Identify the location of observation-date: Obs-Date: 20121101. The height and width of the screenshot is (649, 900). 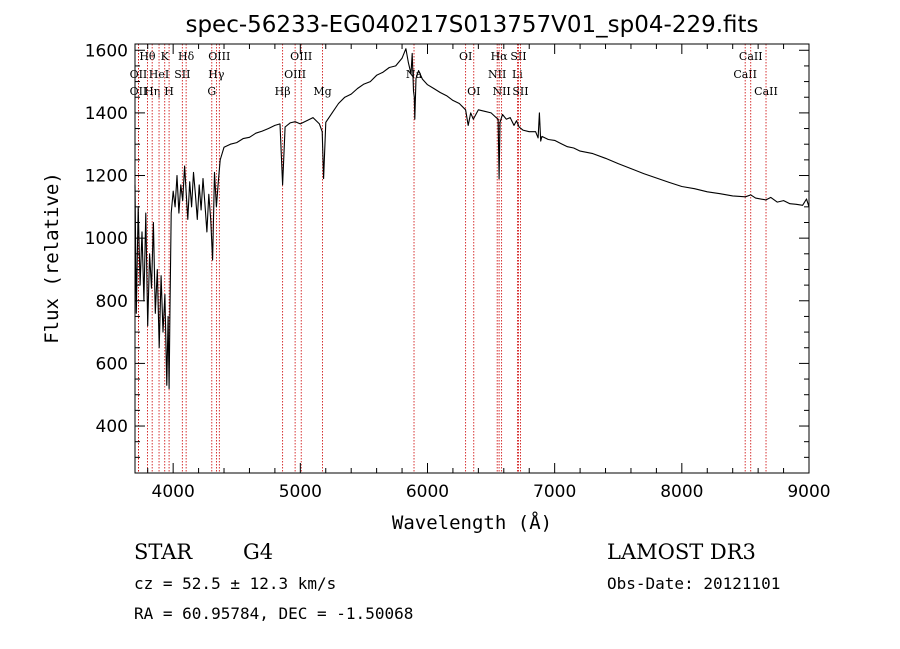
(693, 583).